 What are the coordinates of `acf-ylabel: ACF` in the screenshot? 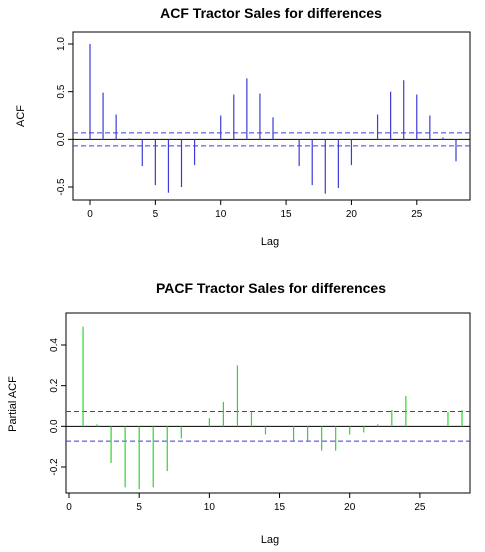 It's located at (21, 116).